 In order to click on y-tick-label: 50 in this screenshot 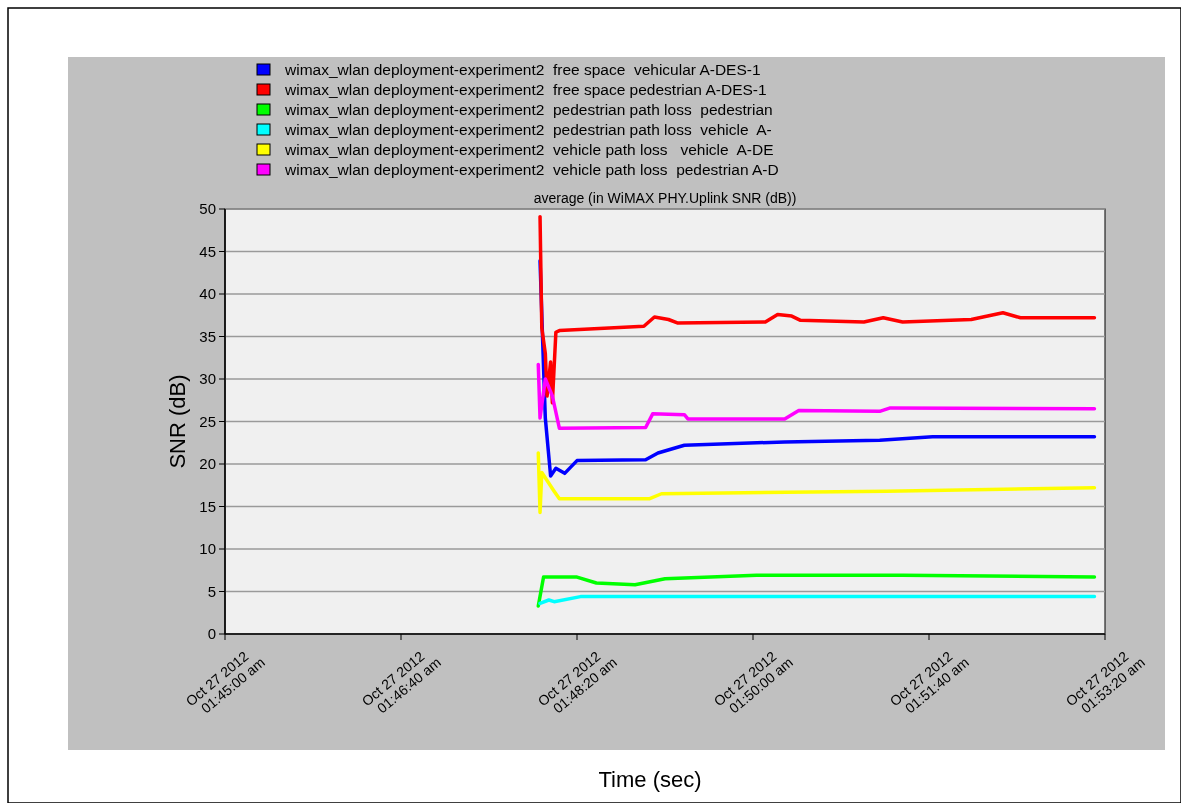, I will do `click(207, 209)`.